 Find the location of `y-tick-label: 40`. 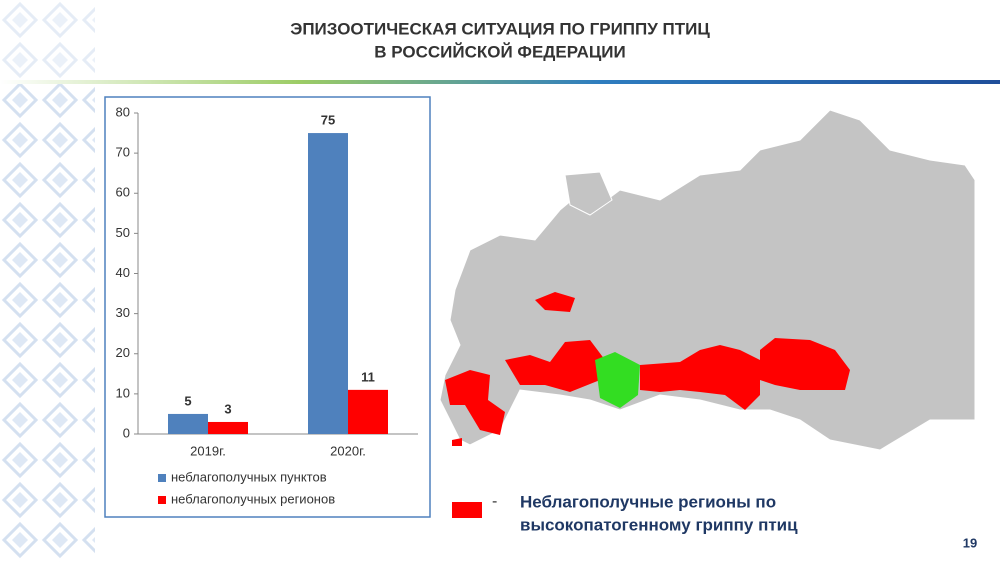

y-tick-label: 40 is located at coordinates (123, 272).